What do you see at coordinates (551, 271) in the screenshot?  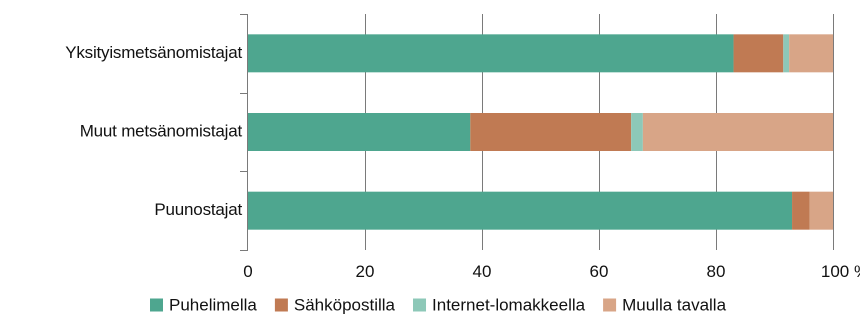 I see `x-tick-labels: 0 20 40 60 80 100 %` at bounding box center [551, 271].